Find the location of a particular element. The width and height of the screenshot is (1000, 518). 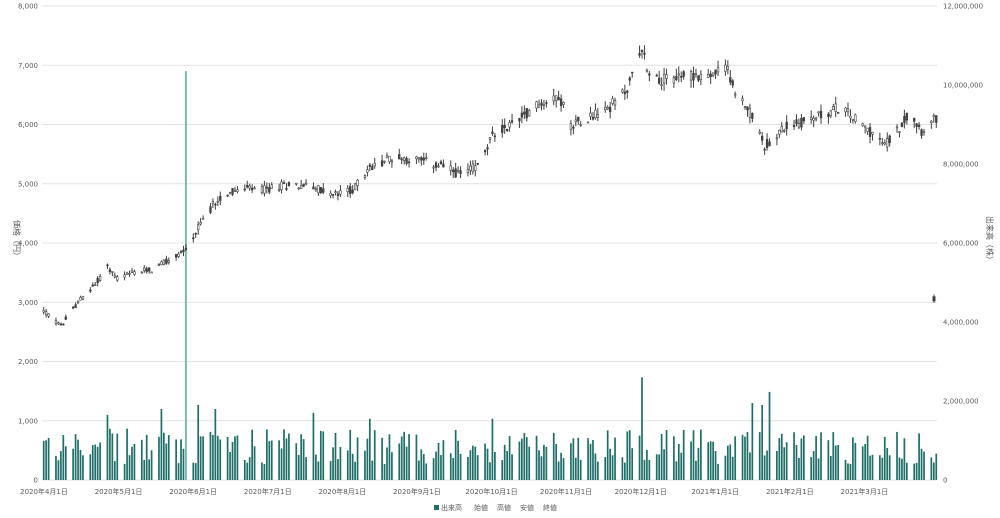

right-tick-label: 2,000,000 is located at coordinates (961, 402).